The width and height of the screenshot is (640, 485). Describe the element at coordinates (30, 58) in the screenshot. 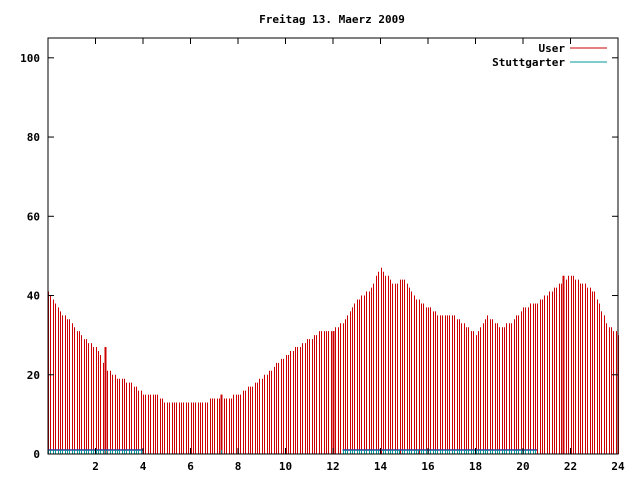

I see `y-tick-label: 100` at that location.